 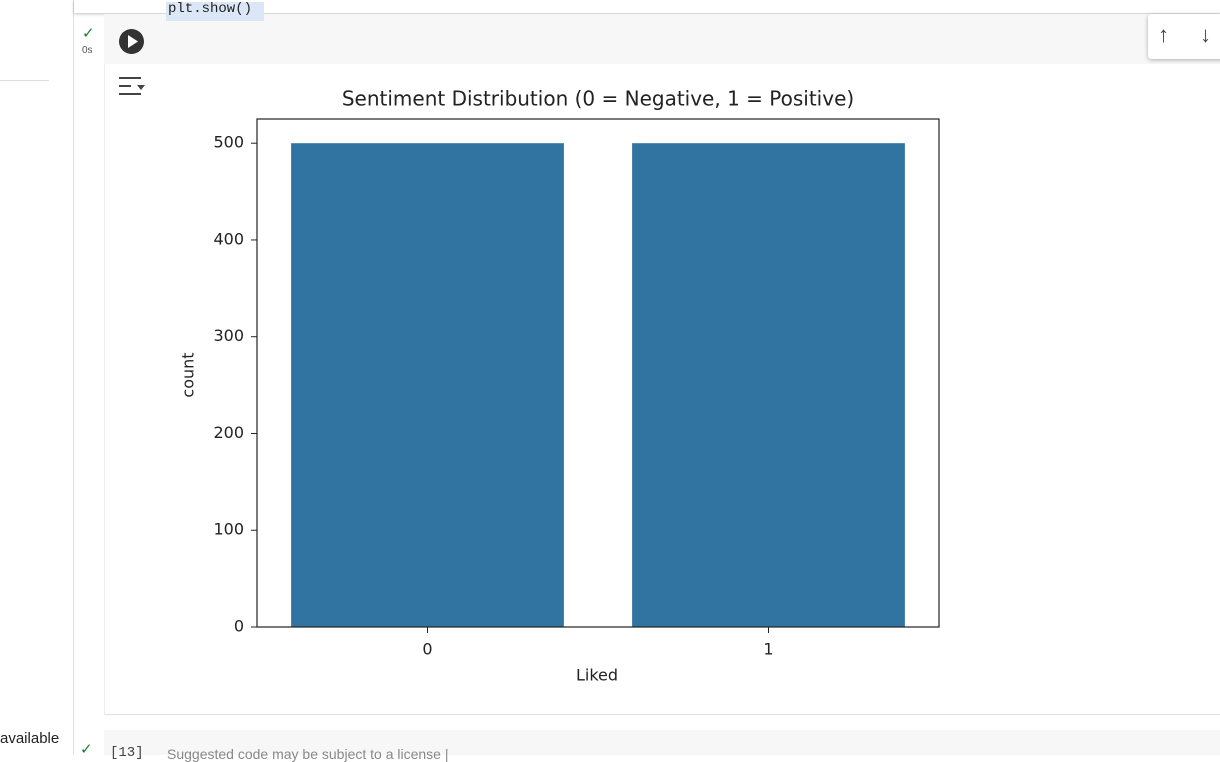 What do you see at coordinates (427, 649) in the screenshot?
I see `x-tick-label: 0` at bounding box center [427, 649].